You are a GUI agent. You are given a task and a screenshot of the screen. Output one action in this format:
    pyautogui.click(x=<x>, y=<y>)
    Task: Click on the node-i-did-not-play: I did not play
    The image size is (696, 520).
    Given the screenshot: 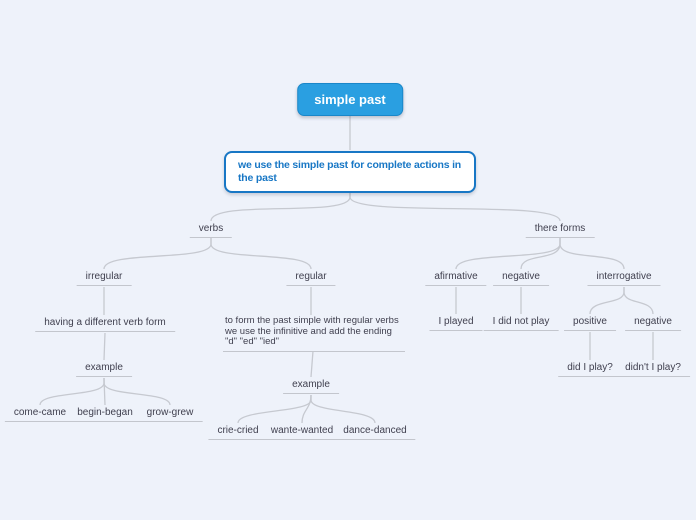 What is the action you would take?
    pyautogui.click(x=521, y=323)
    